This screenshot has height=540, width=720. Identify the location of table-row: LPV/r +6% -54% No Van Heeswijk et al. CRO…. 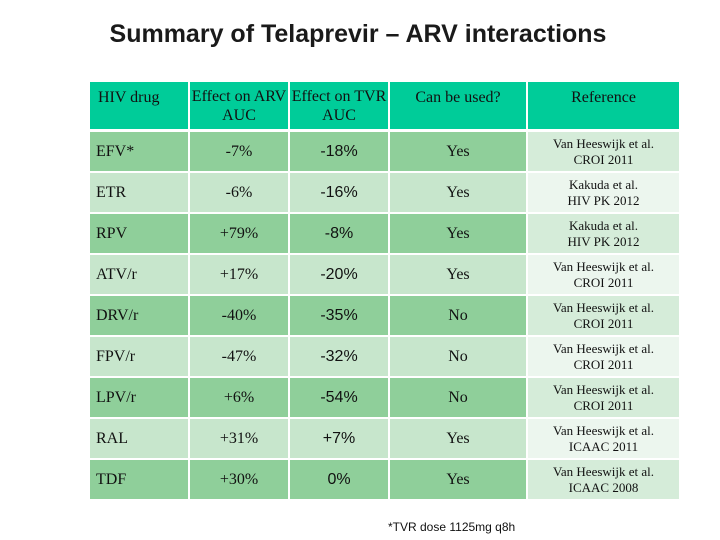
(384, 398).